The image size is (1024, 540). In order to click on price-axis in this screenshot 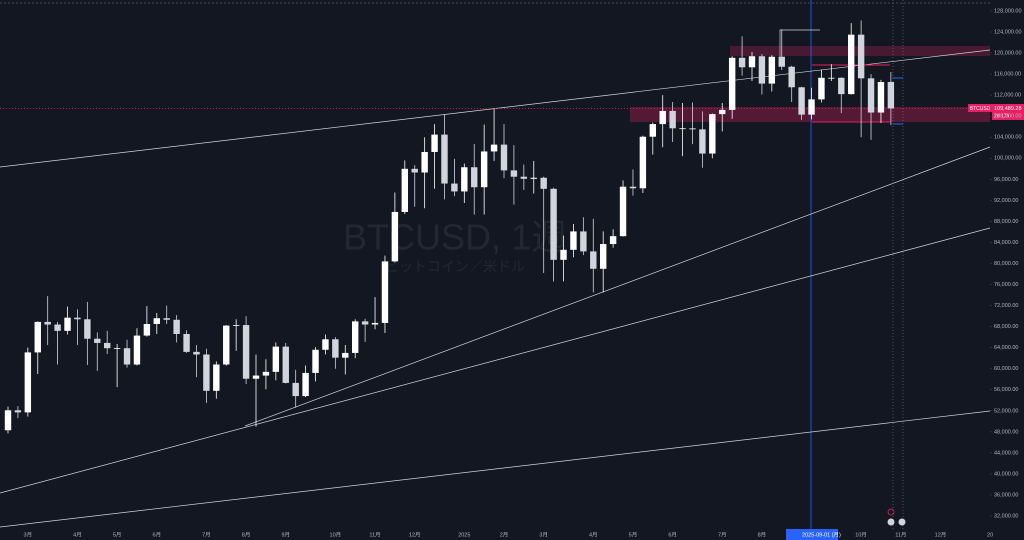, I will do `click(1007, 270)`.